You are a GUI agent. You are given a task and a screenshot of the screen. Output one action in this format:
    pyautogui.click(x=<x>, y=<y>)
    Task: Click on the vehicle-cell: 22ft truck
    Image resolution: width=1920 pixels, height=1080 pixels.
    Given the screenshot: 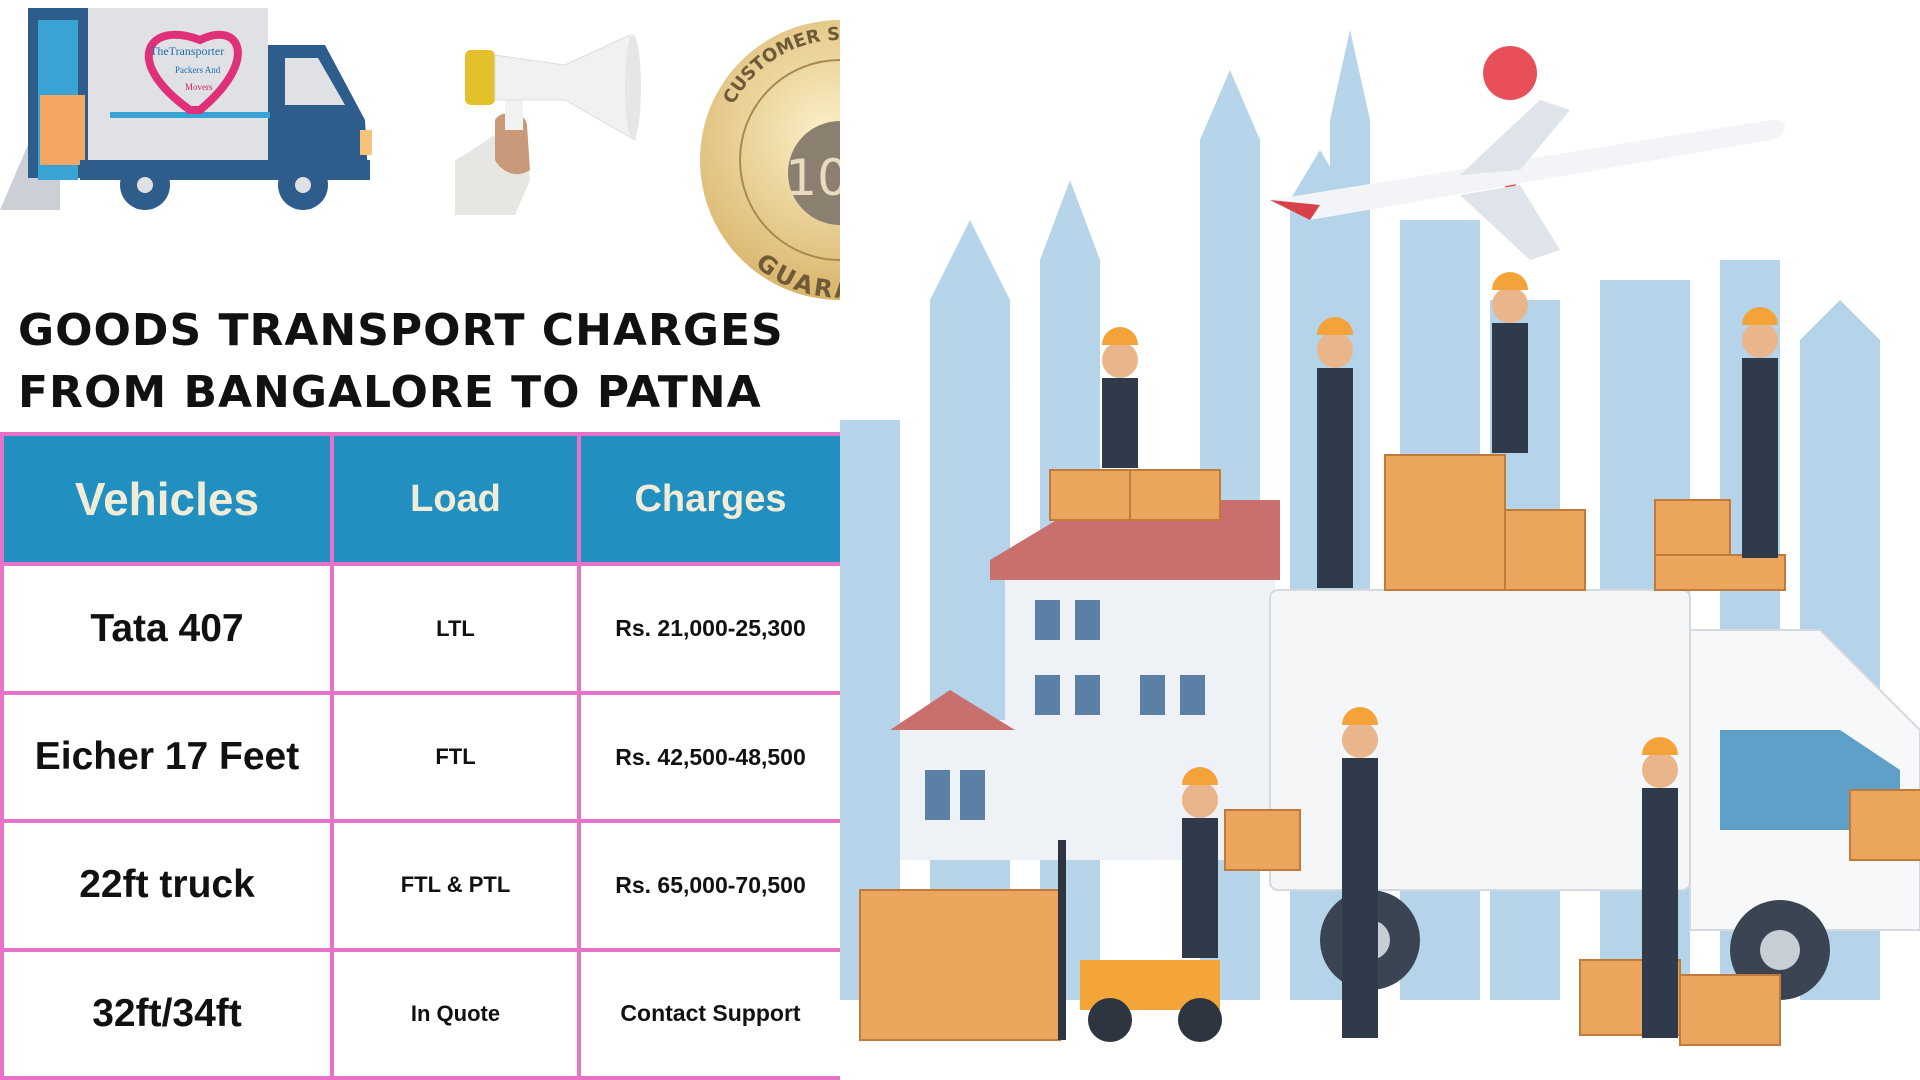 What is the action you would take?
    pyautogui.click(x=167, y=885)
    